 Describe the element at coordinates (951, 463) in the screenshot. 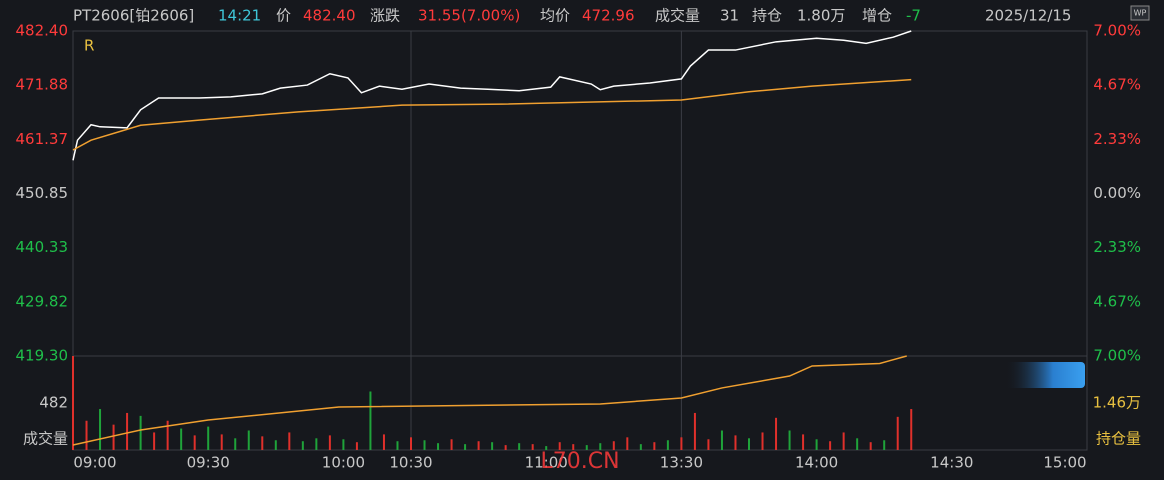

I see `x-tick-label: 14:30` at that location.